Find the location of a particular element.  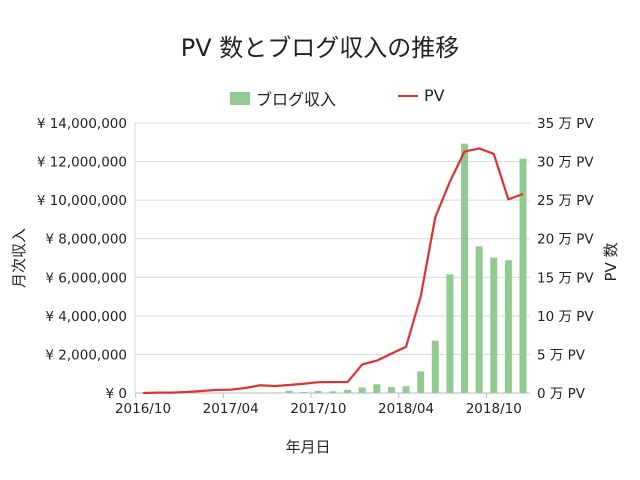

x-tick-label: 2018/04 is located at coordinates (406, 409).